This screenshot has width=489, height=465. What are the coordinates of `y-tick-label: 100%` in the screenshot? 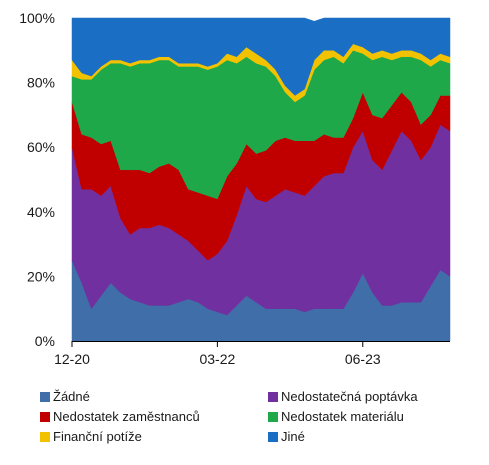 It's located at (37, 18).